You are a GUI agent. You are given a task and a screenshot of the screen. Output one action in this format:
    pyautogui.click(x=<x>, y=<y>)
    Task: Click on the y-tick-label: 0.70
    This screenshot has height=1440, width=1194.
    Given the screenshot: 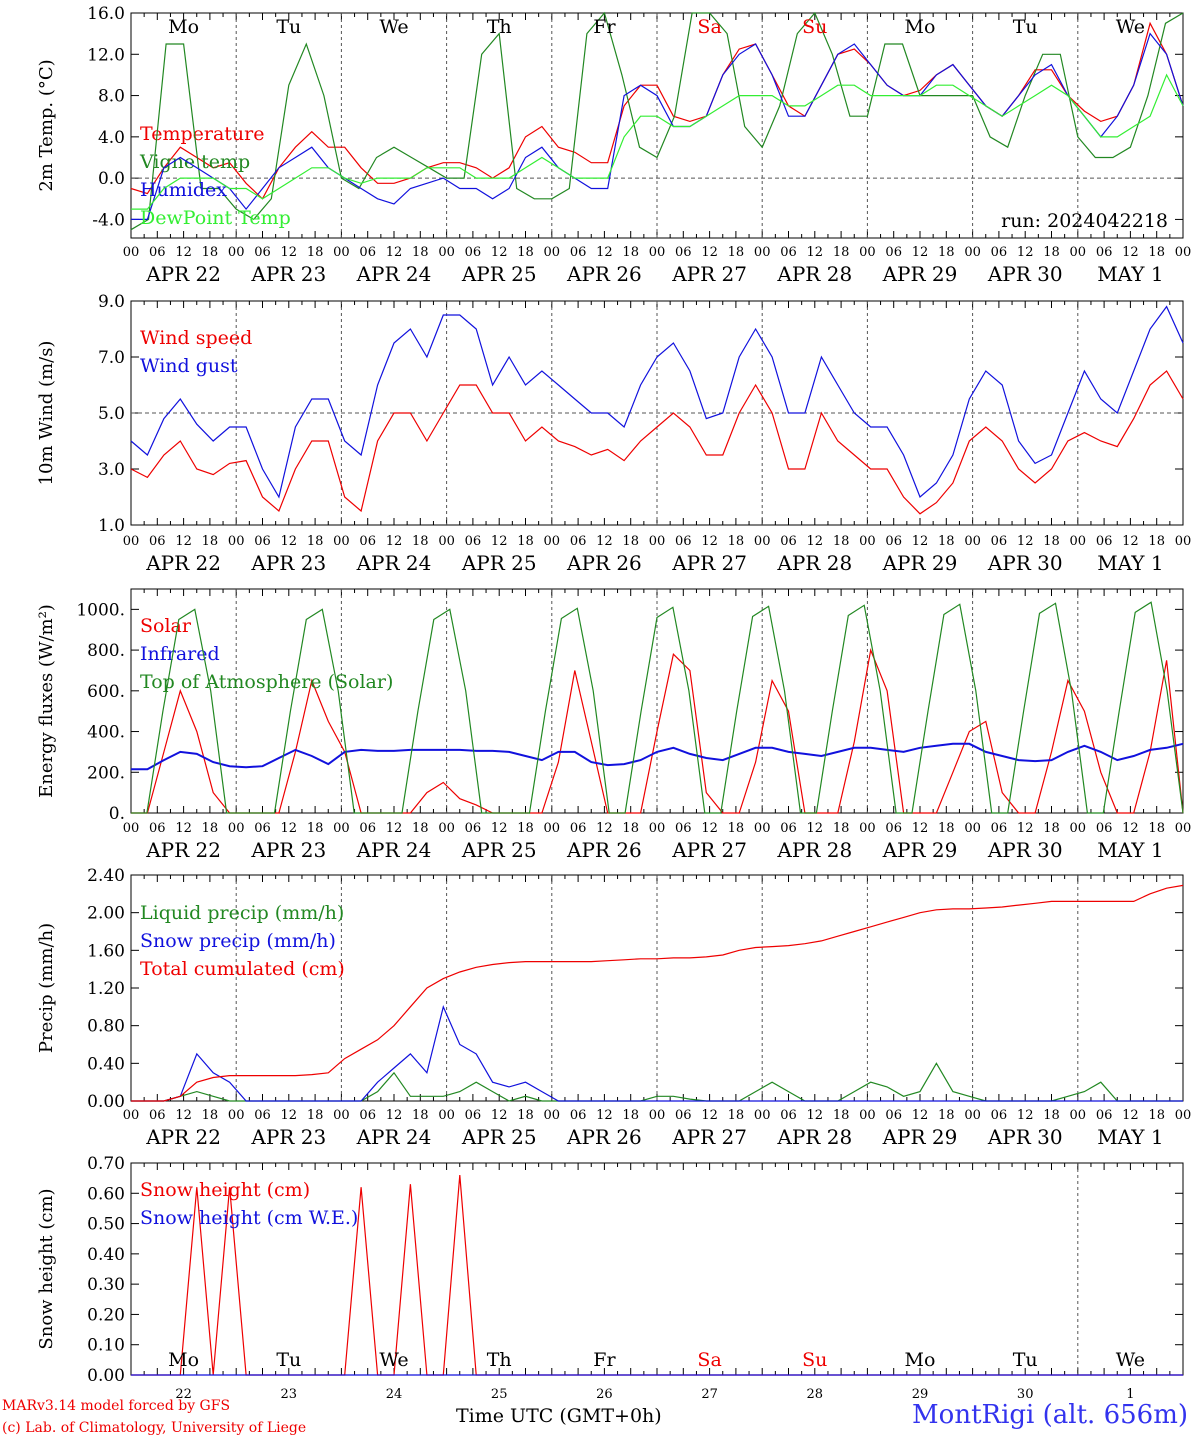 What is the action you would take?
    pyautogui.click(x=106, y=1164)
    